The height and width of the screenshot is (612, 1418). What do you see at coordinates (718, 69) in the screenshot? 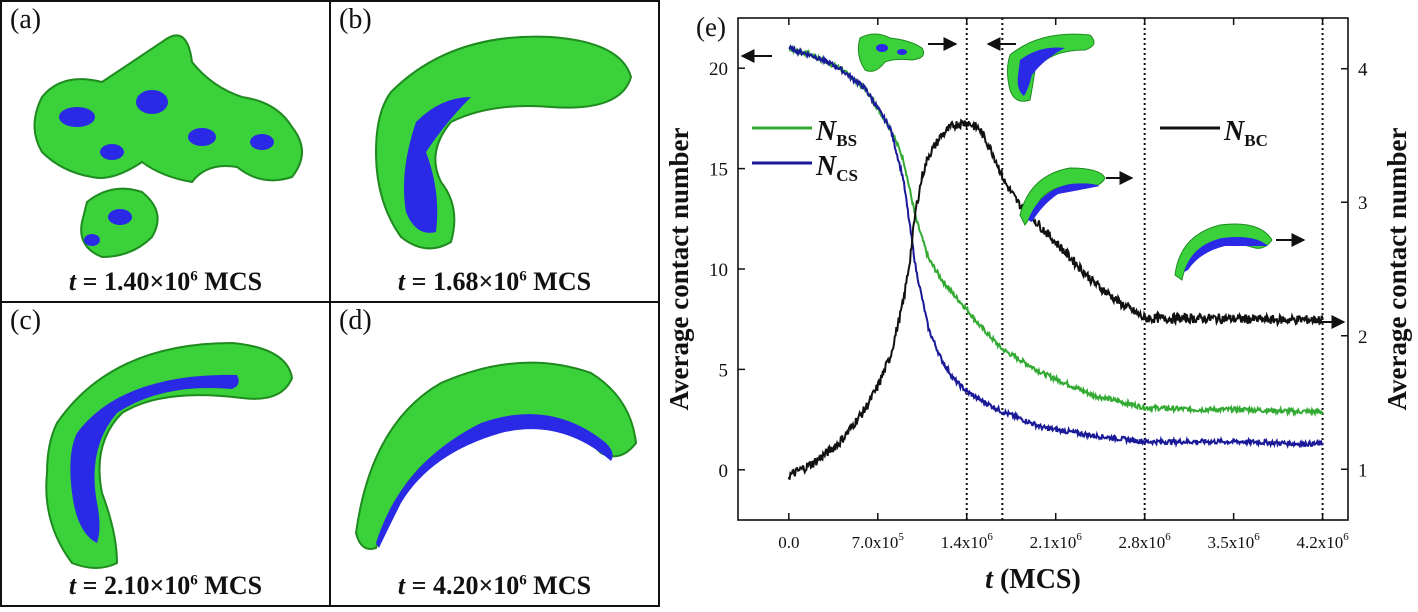
I see `y-tick-label: 20` at bounding box center [718, 69].